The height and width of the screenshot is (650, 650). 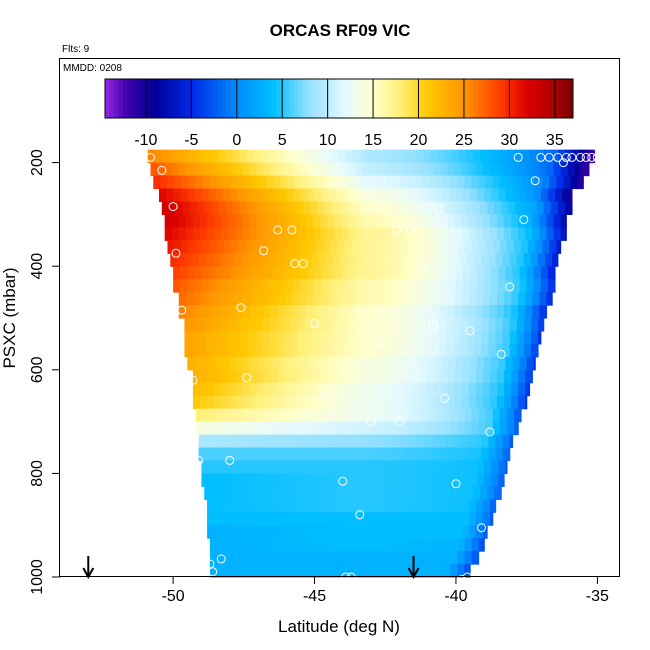 What do you see at coordinates (597, 596) in the screenshot?
I see `x-tick-label: -35` at bounding box center [597, 596].